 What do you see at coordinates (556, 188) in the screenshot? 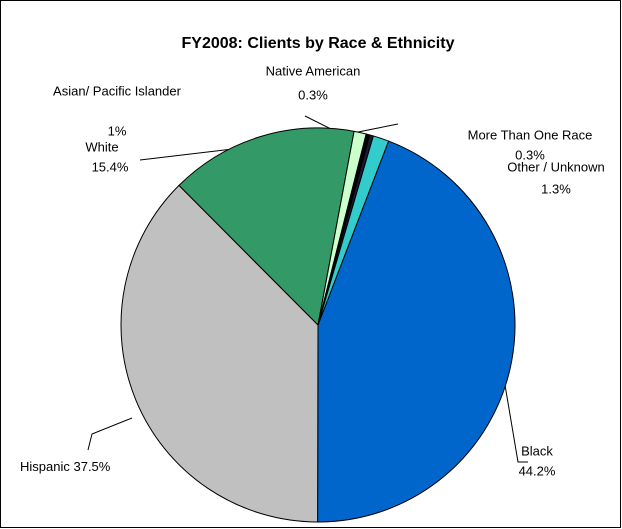
I see `label-value: 1.3%` at bounding box center [556, 188].